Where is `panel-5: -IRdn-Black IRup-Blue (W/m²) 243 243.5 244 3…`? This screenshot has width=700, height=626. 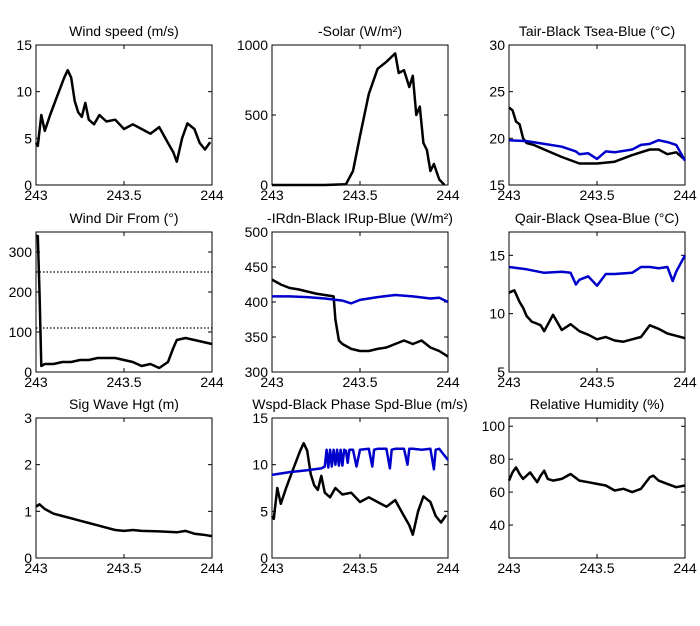
panel-5: -IRdn-Black IRup-Blue (W/m²) 243 243.5 244 3… is located at coordinates (352, 300).